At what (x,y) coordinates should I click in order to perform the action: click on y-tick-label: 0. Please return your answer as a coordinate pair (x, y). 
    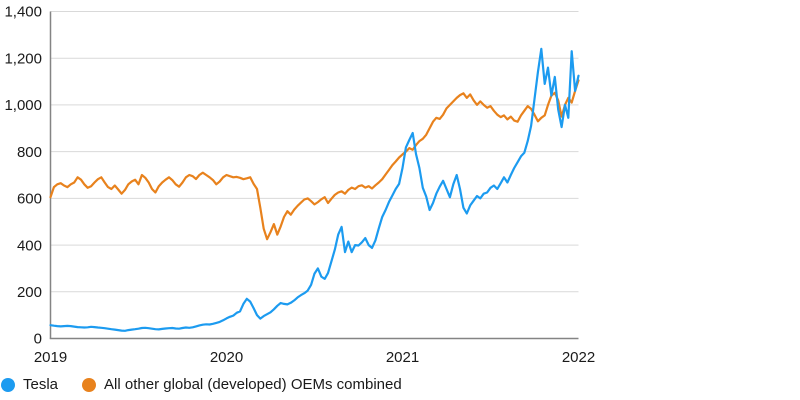
    Looking at the image, I should click on (38, 339).